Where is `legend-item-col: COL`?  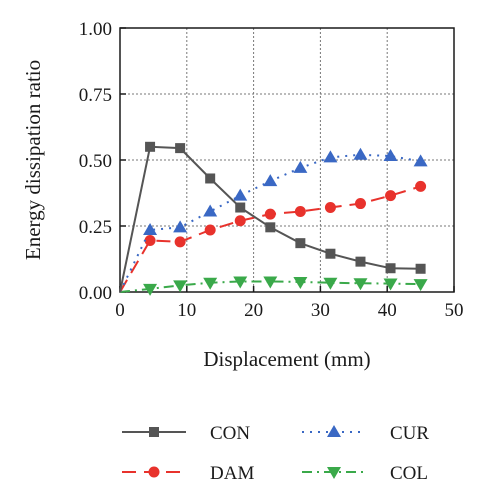 legend-item-col: COL is located at coordinates (365, 473).